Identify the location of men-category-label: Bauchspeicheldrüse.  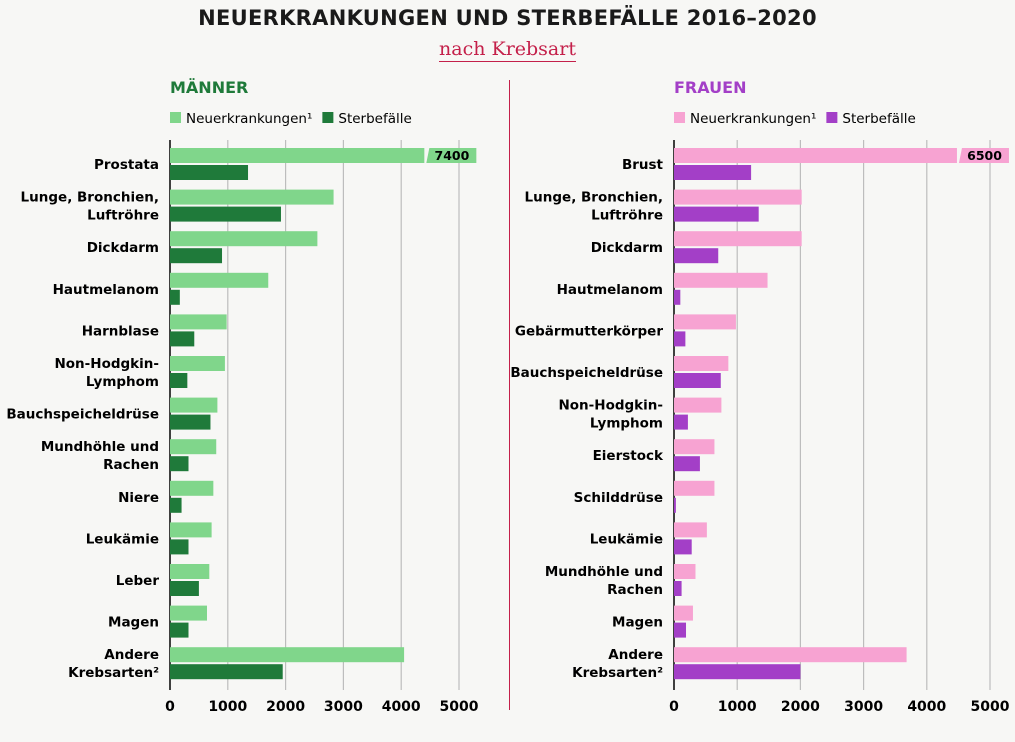
(82, 415).